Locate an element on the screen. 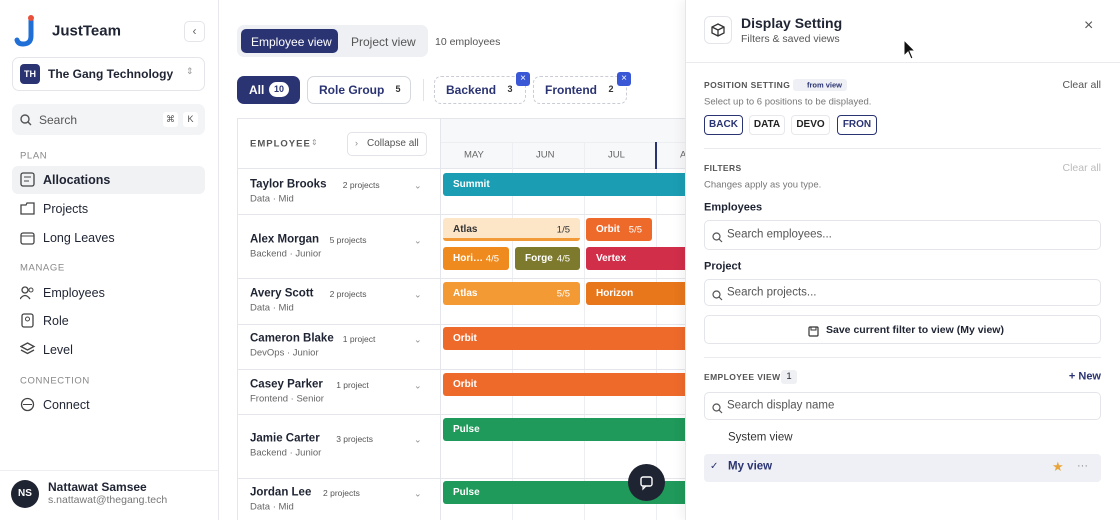  employee-name: Taylor Brooks is located at coordinates (288, 184).